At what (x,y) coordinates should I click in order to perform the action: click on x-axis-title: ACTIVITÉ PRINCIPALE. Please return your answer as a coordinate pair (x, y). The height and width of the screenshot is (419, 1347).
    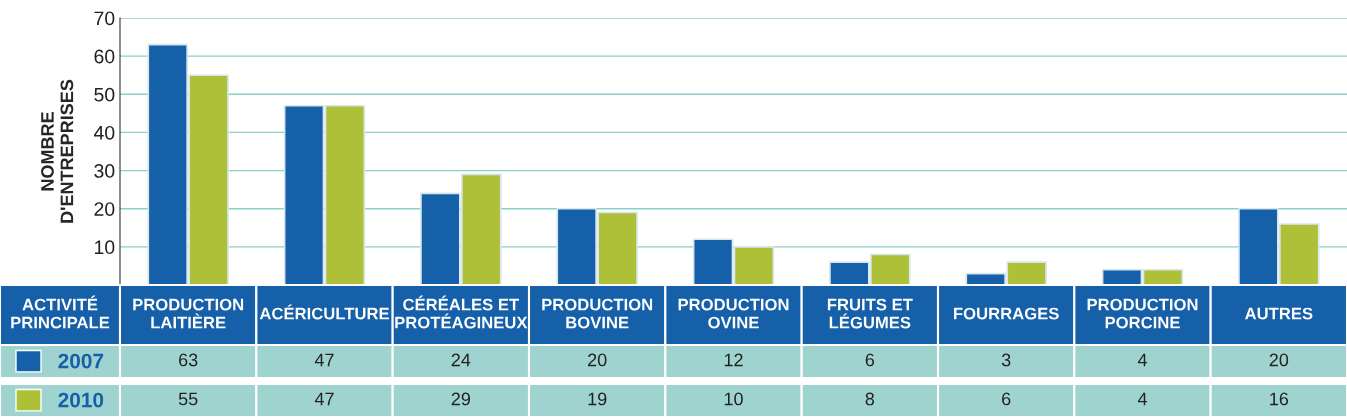
    Looking at the image, I should click on (60, 312).